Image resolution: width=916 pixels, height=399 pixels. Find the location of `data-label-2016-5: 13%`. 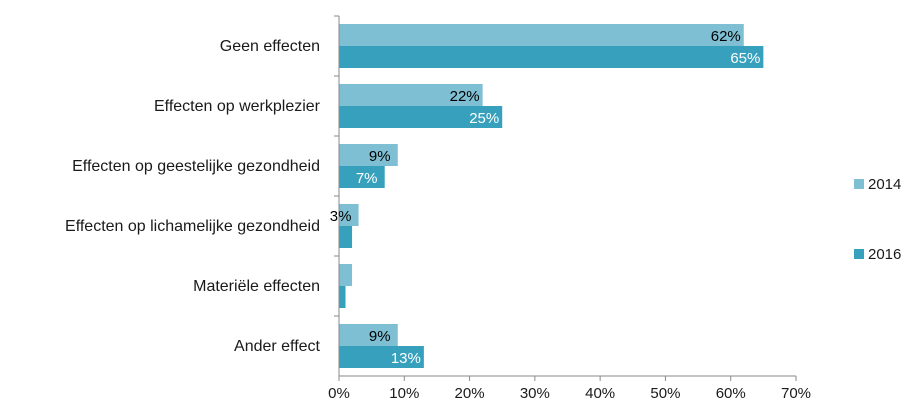

data-label-2016-5: 13% is located at coordinates (406, 358).